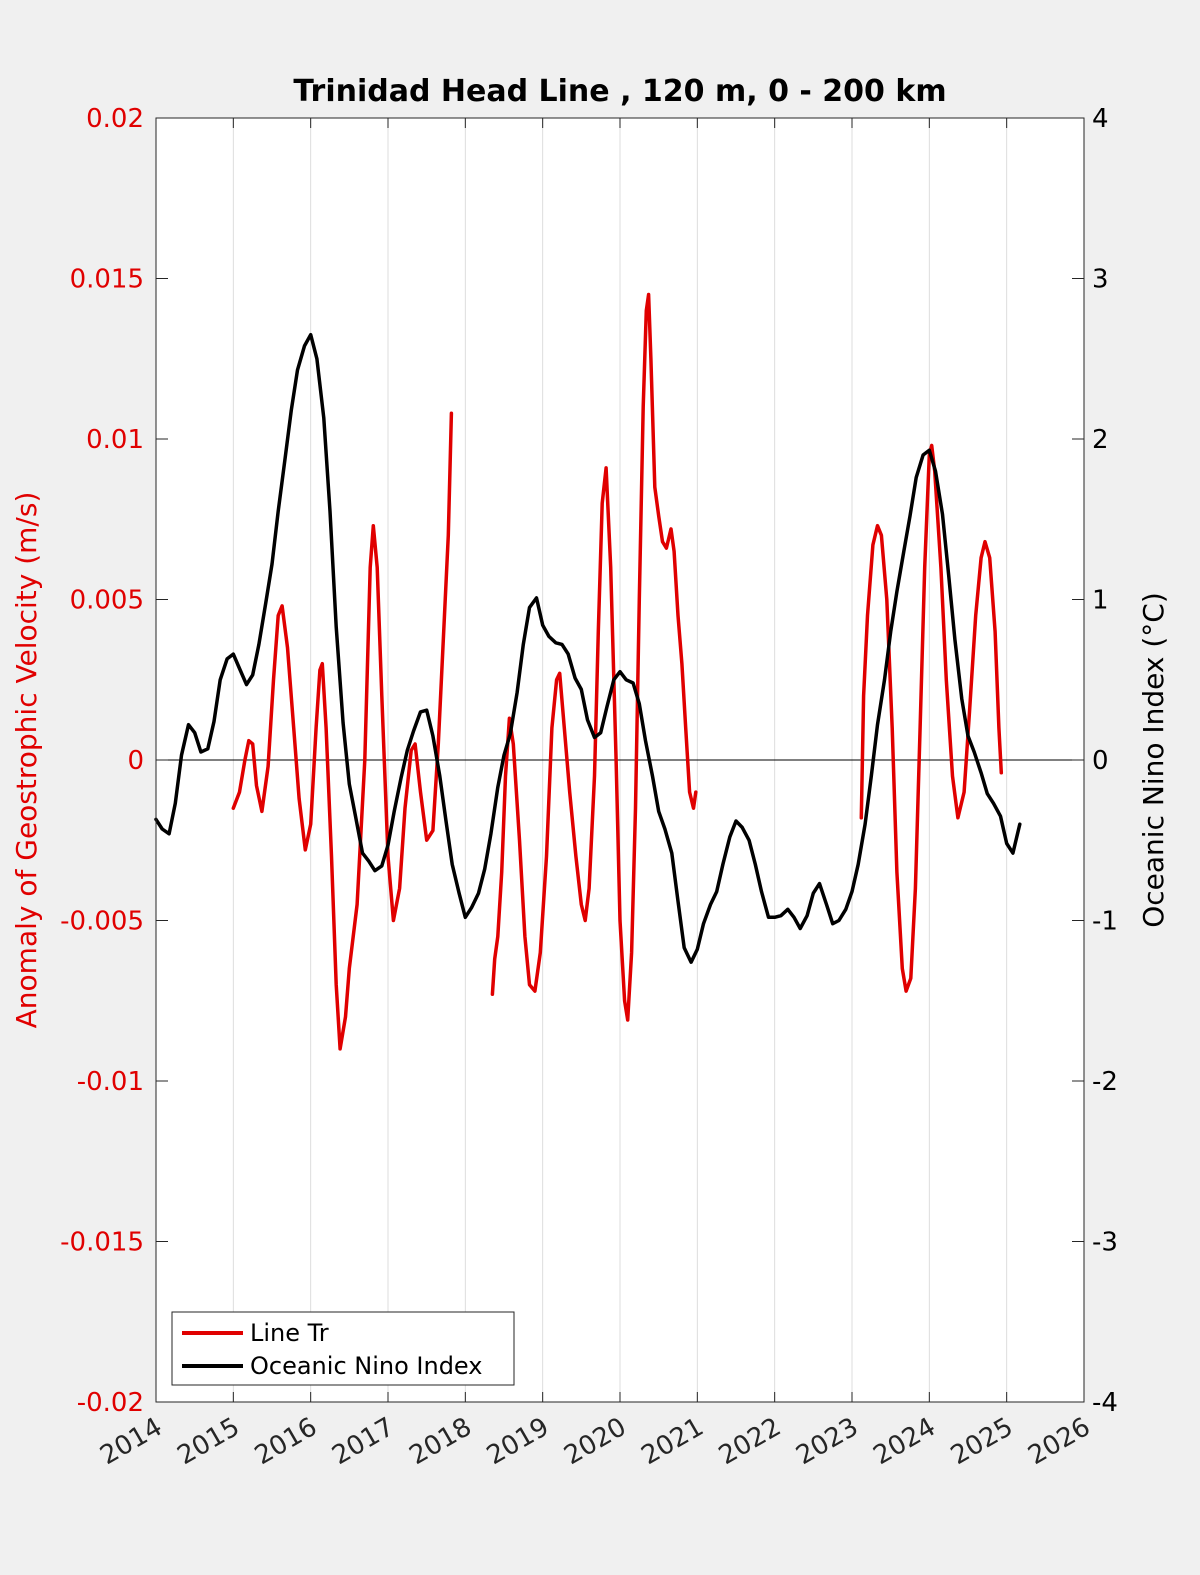 Image resolution: width=1200 pixels, height=1575 pixels. Describe the element at coordinates (110, 1082) in the screenshot. I see `y-left-tick-label: -0.01` at that location.